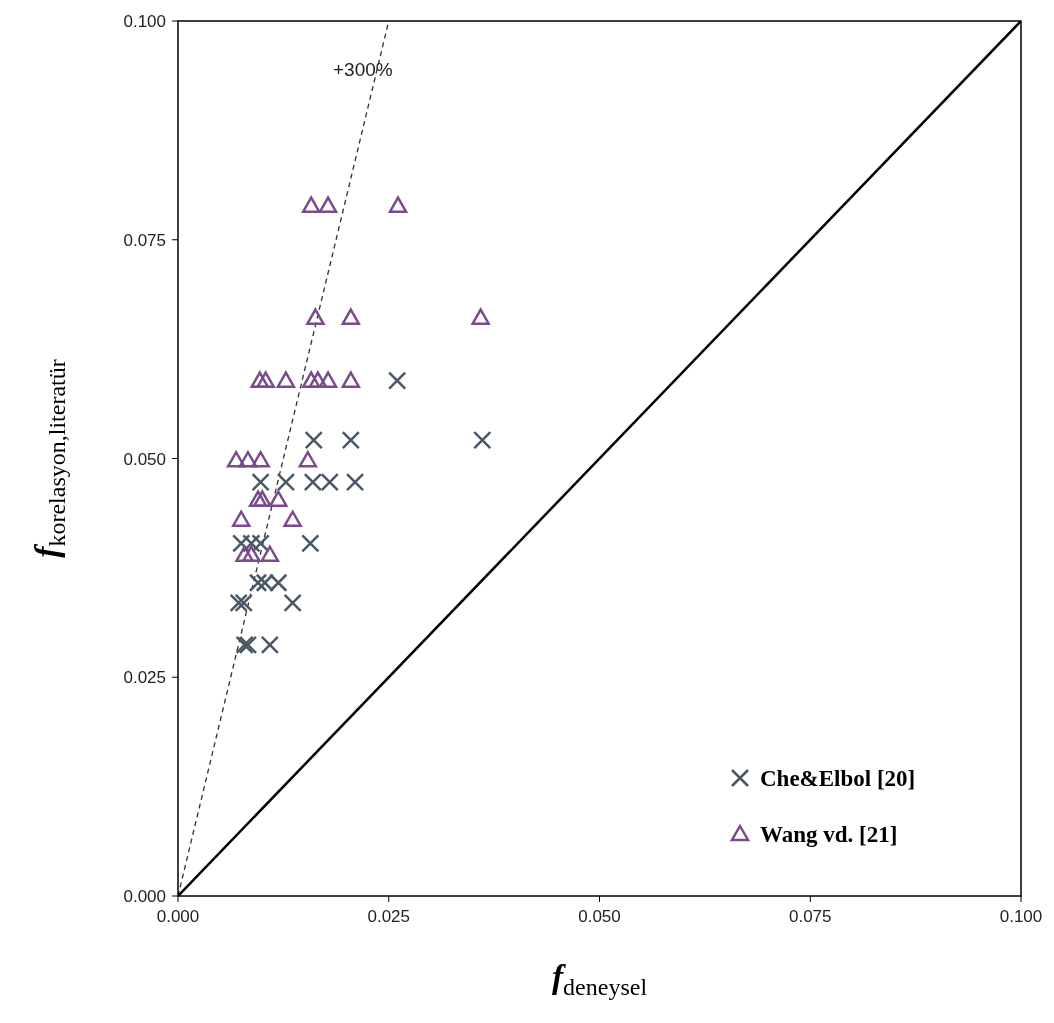 The width and height of the screenshot is (1054, 1023). What do you see at coordinates (144, 240) in the screenshot?
I see `y-tick-label: 0.075` at bounding box center [144, 240].